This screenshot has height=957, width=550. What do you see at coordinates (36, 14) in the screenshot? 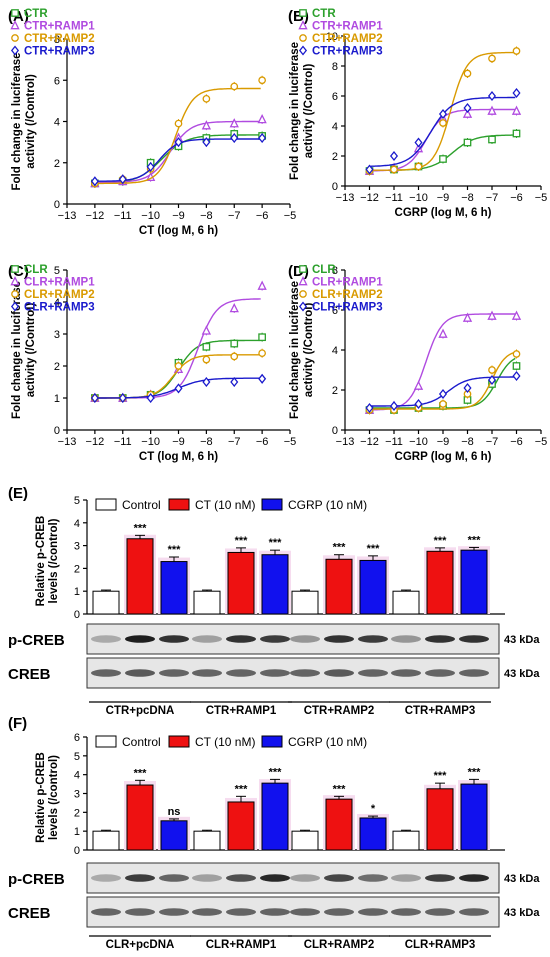
I see `legend-label: CTR` at bounding box center [36, 14].